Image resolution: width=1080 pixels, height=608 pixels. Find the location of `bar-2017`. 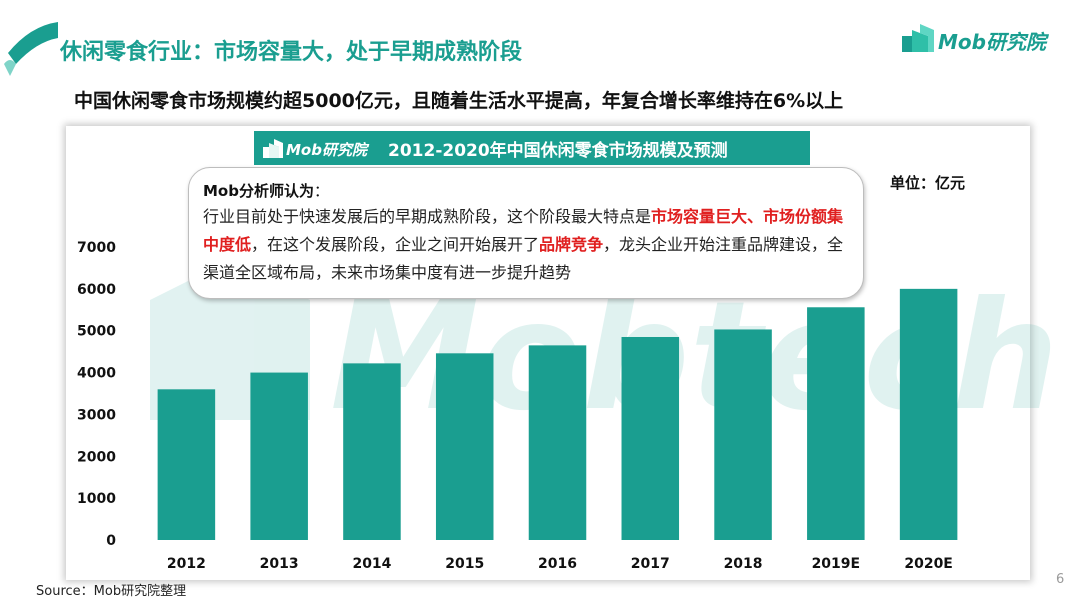

bar-2017 is located at coordinates (650, 438).